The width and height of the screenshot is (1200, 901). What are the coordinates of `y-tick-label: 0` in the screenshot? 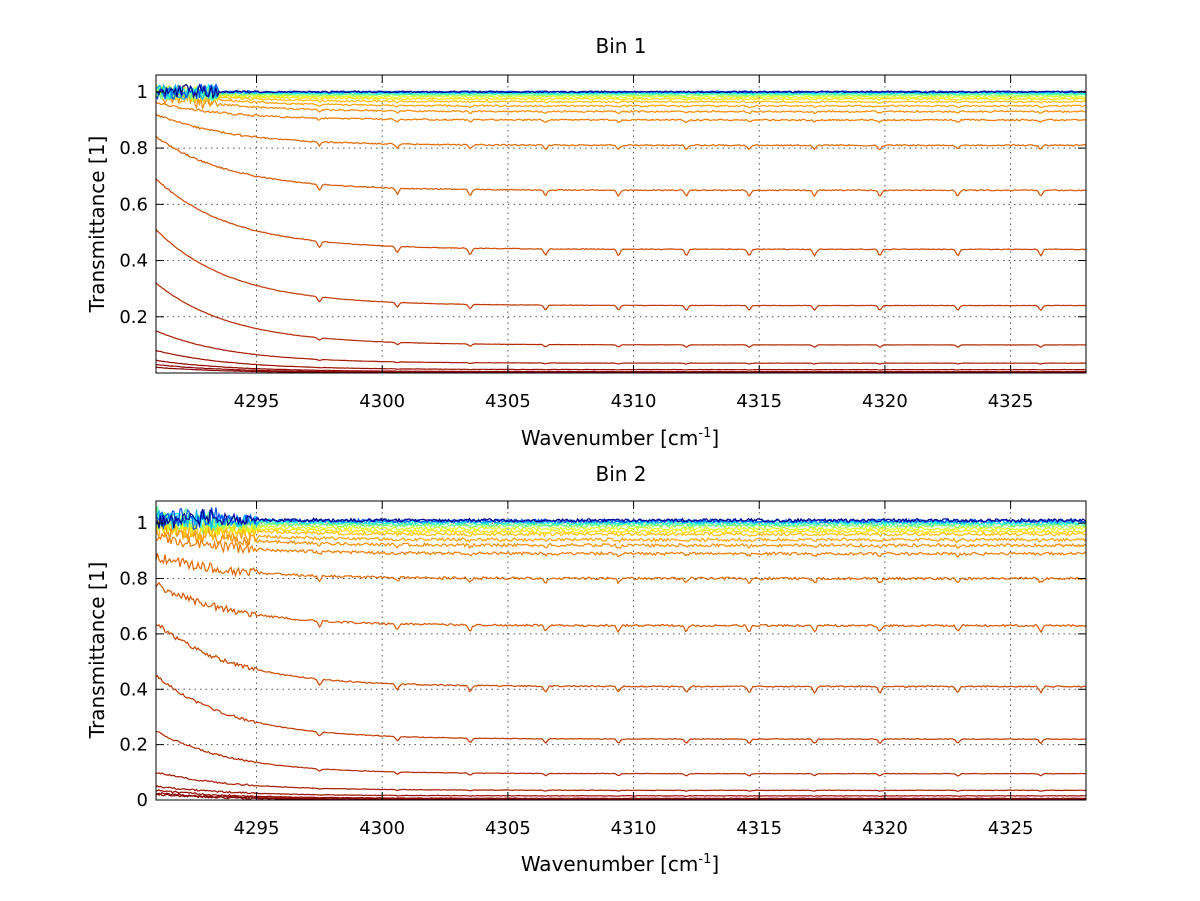 It's located at (142, 800).